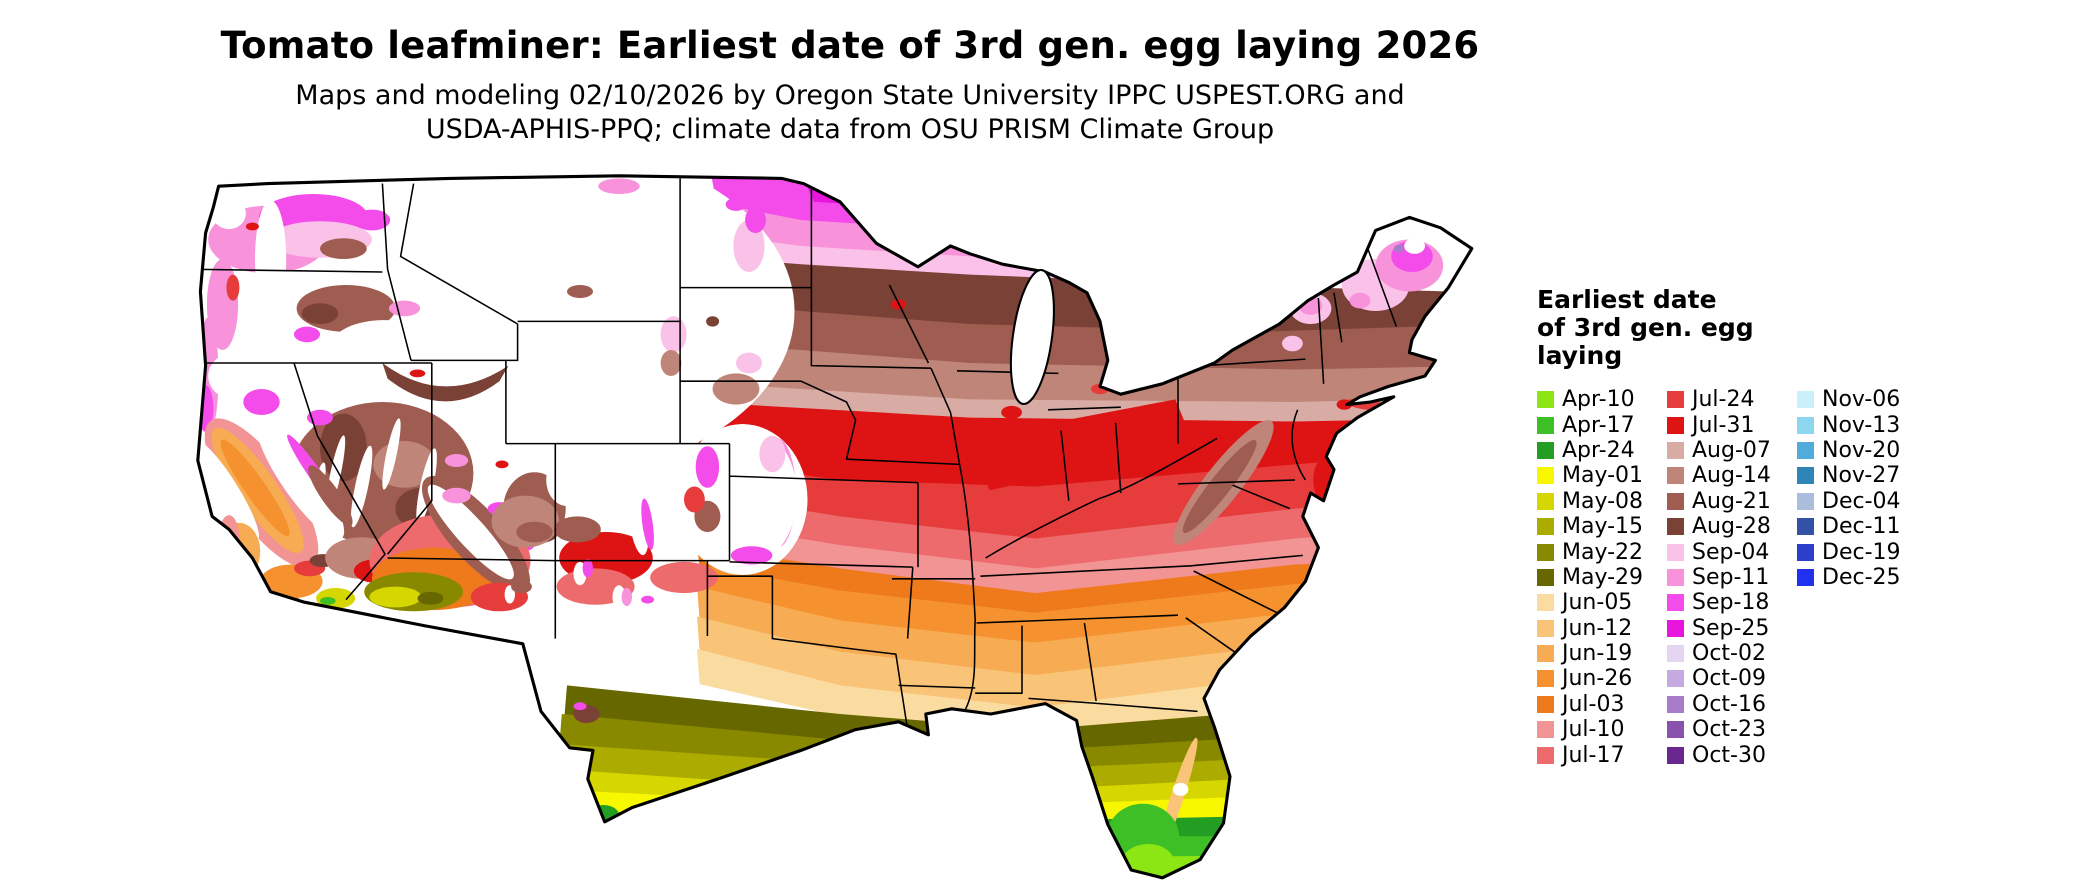 The image size is (2100, 892). What do you see at coordinates (1603, 501) in the screenshot?
I see `legend-label: May-08` at bounding box center [1603, 501].